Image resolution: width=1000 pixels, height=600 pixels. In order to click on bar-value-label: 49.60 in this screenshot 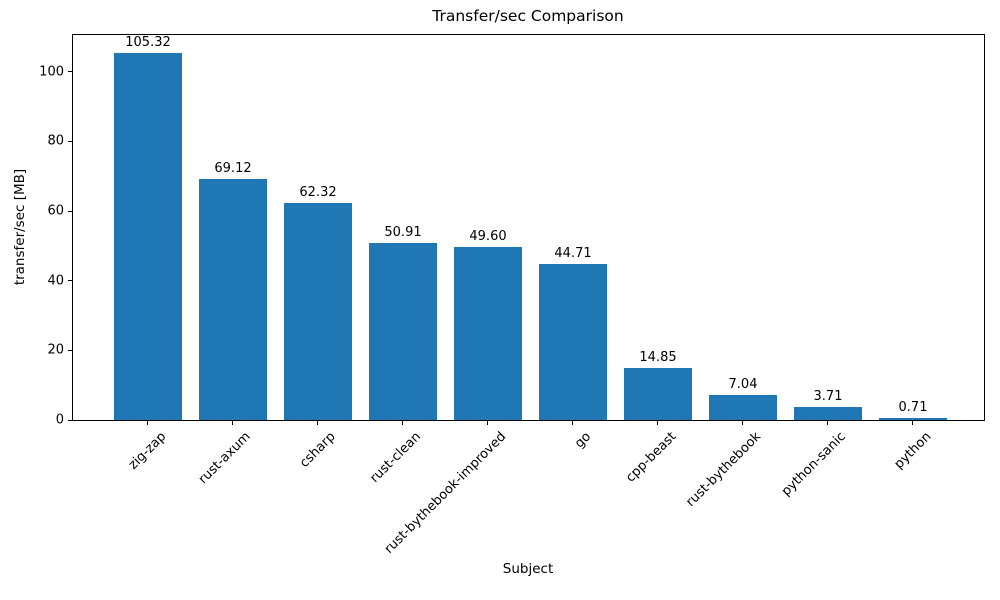, I will do `click(488, 236)`.